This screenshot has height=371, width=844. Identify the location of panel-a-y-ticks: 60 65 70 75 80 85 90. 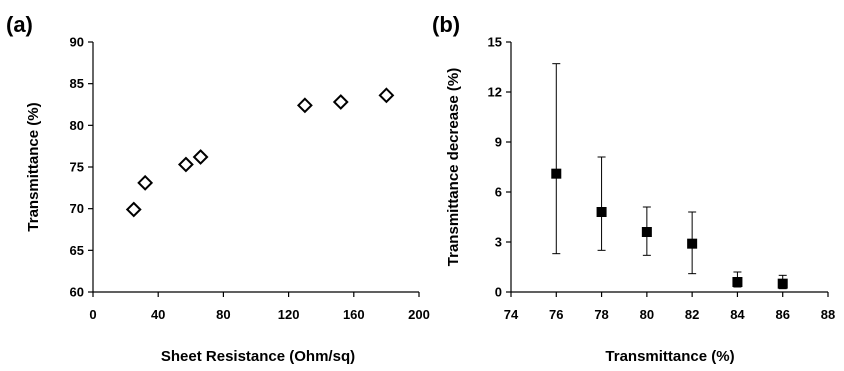
(81, 167).